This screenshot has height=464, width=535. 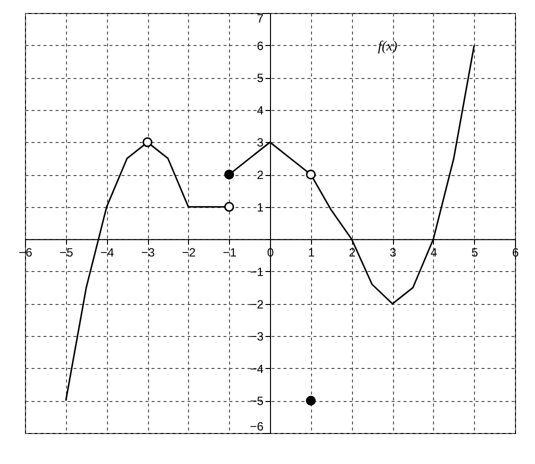 I want to click on y-tick-label: 3, so click(x=260, y=143).